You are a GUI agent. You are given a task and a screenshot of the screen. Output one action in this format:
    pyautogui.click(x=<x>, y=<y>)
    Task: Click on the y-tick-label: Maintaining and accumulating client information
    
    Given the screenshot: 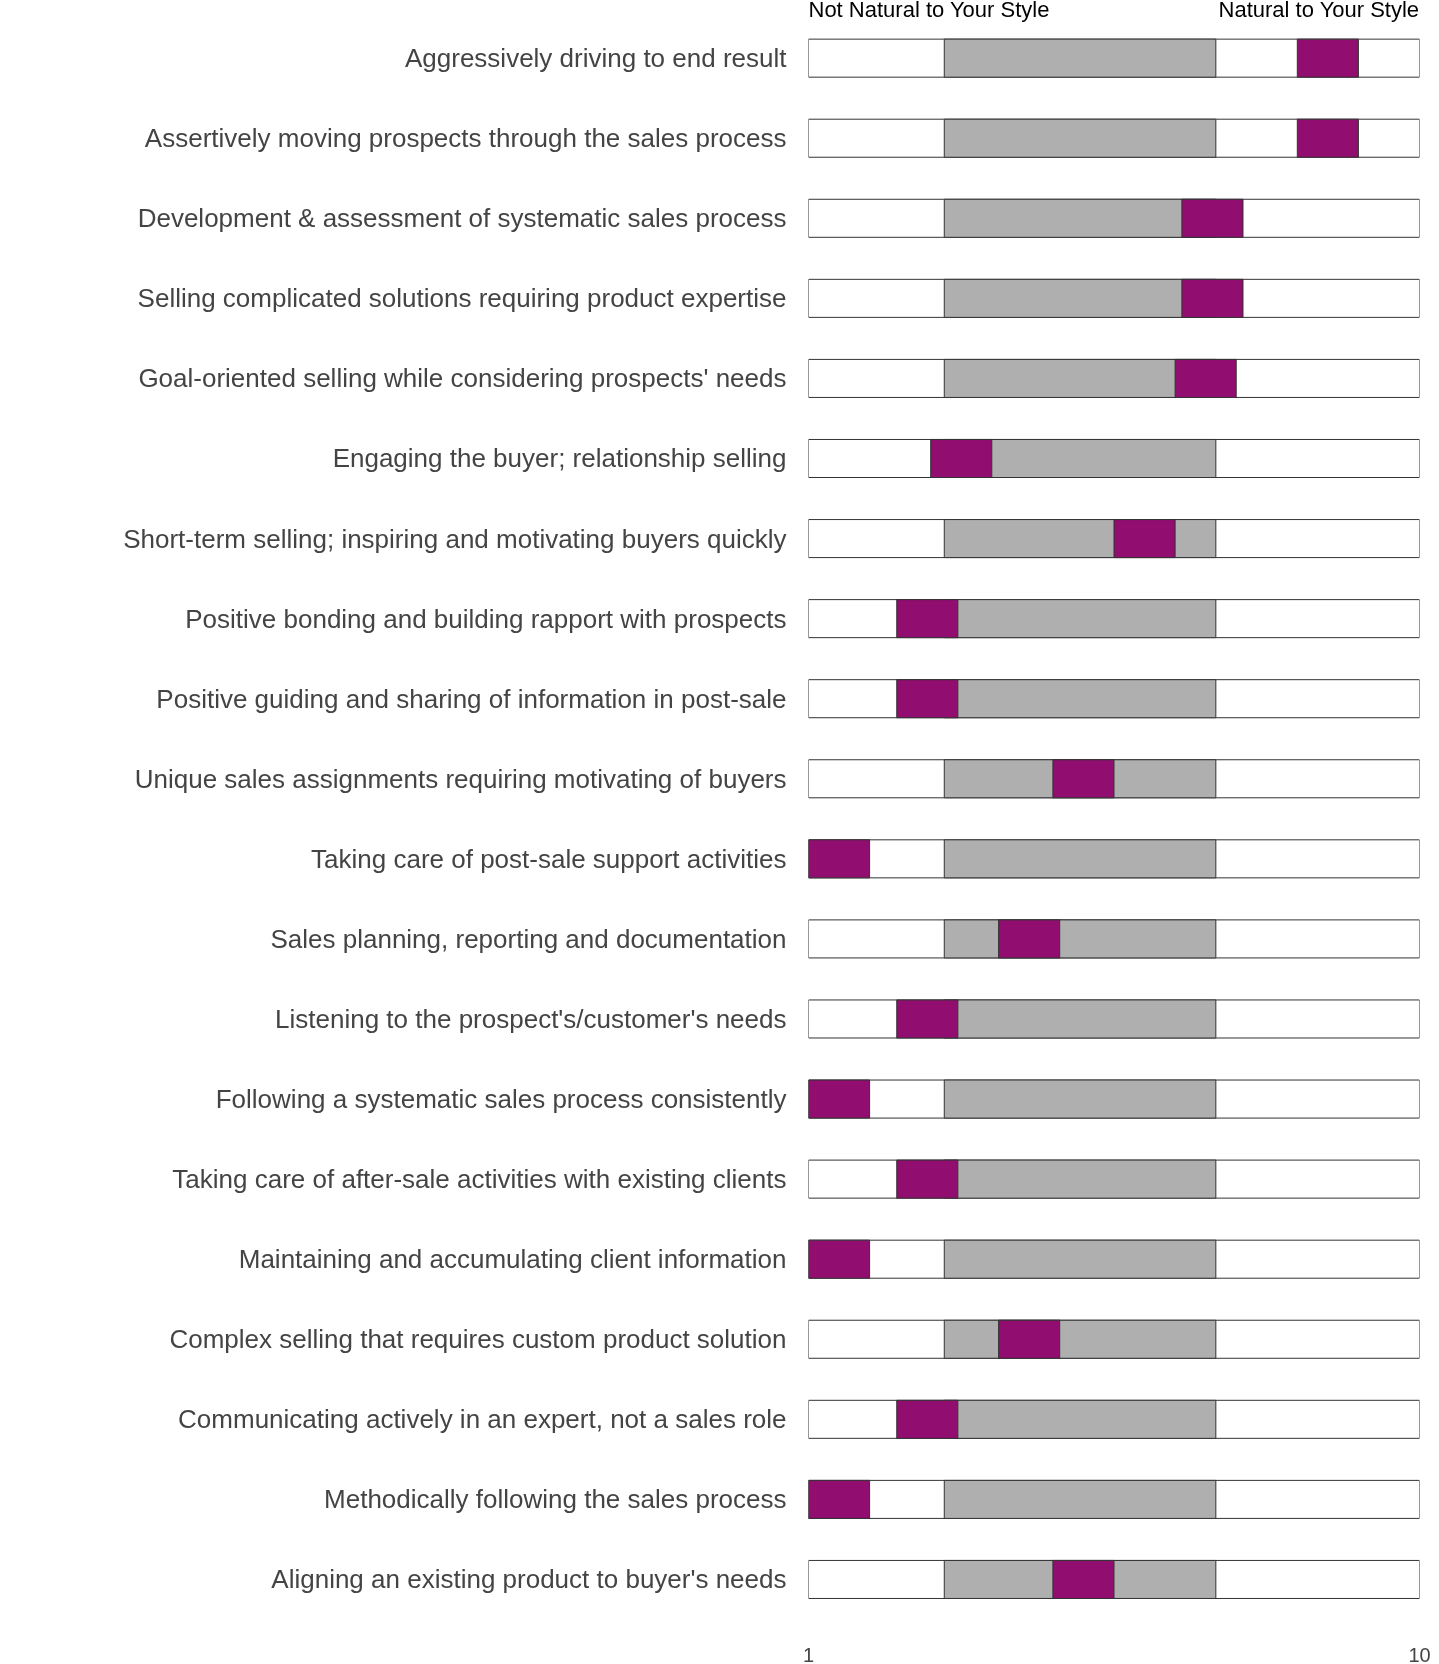 What is the action you would take?
    pyautogui.click(x=512, y=1259)
    